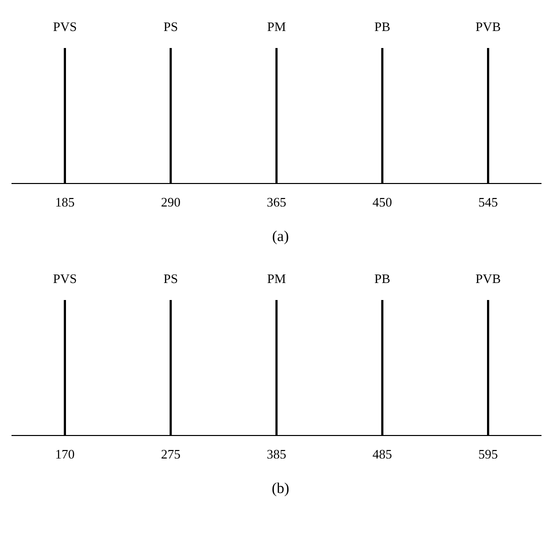 The image size is (559, 550). Describe the element at coordinates (65, 202) in the screenshot. I see `x-tick-label: 185` at that location.